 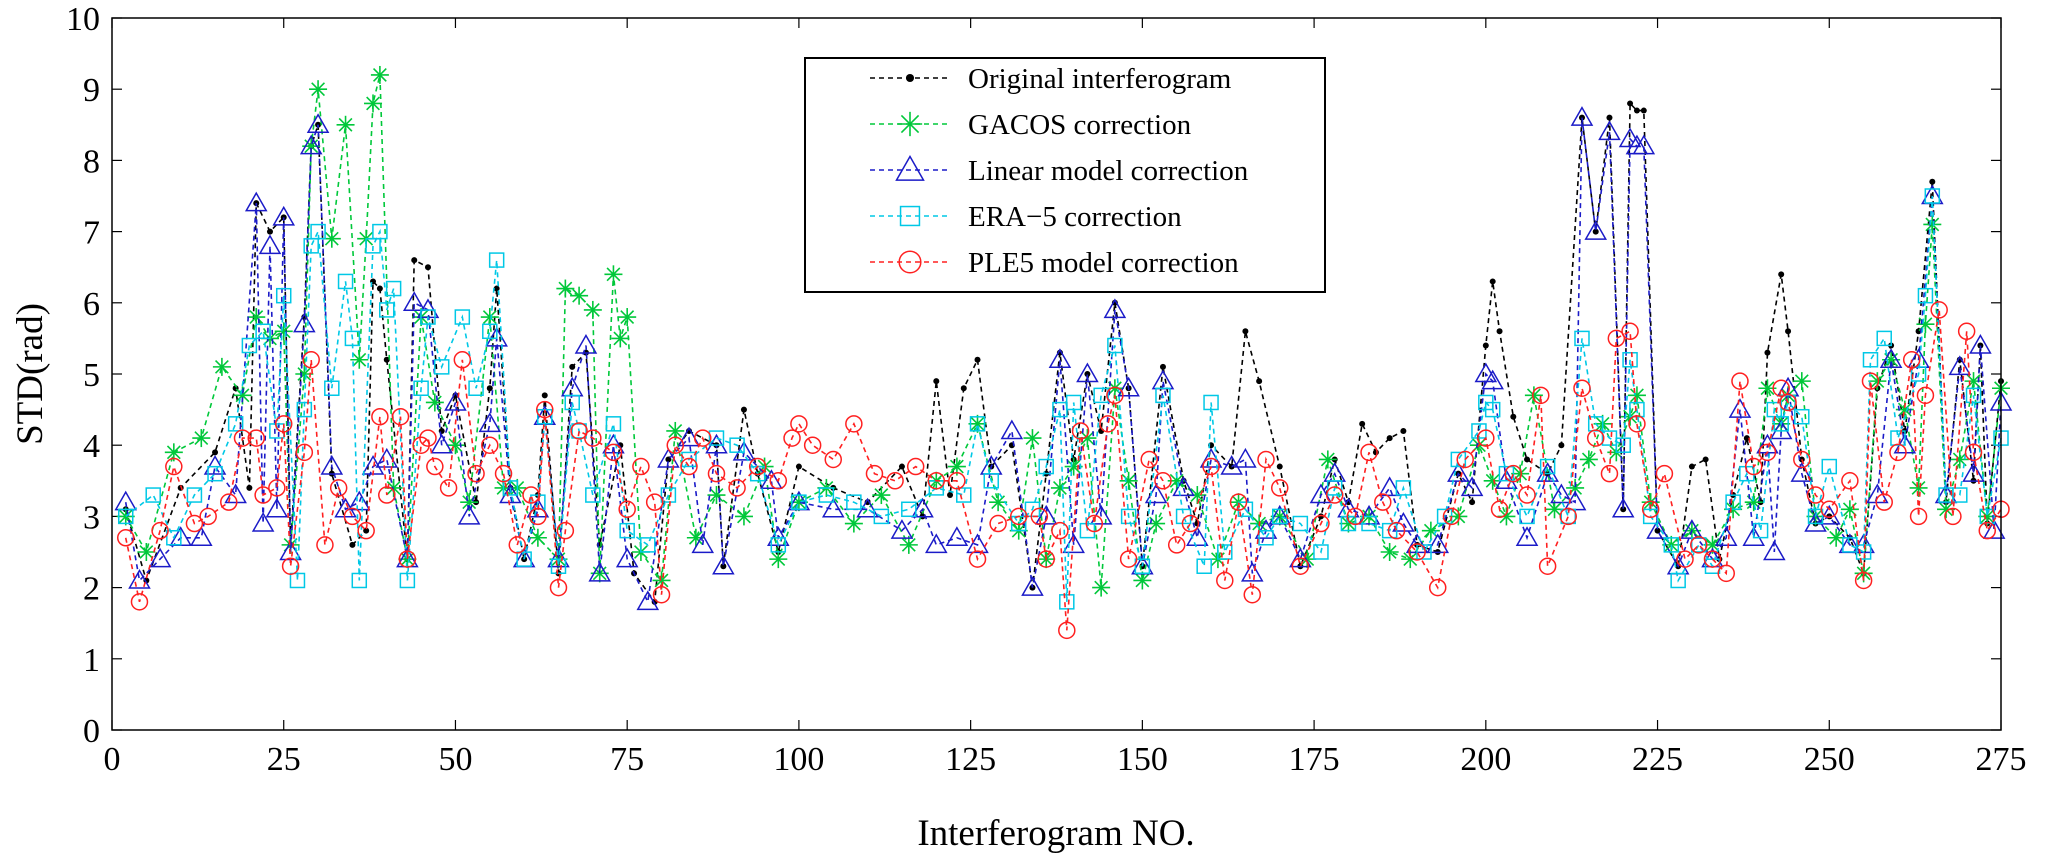 I want to click on y-tick-label: 9, so click(x=91, y=90).